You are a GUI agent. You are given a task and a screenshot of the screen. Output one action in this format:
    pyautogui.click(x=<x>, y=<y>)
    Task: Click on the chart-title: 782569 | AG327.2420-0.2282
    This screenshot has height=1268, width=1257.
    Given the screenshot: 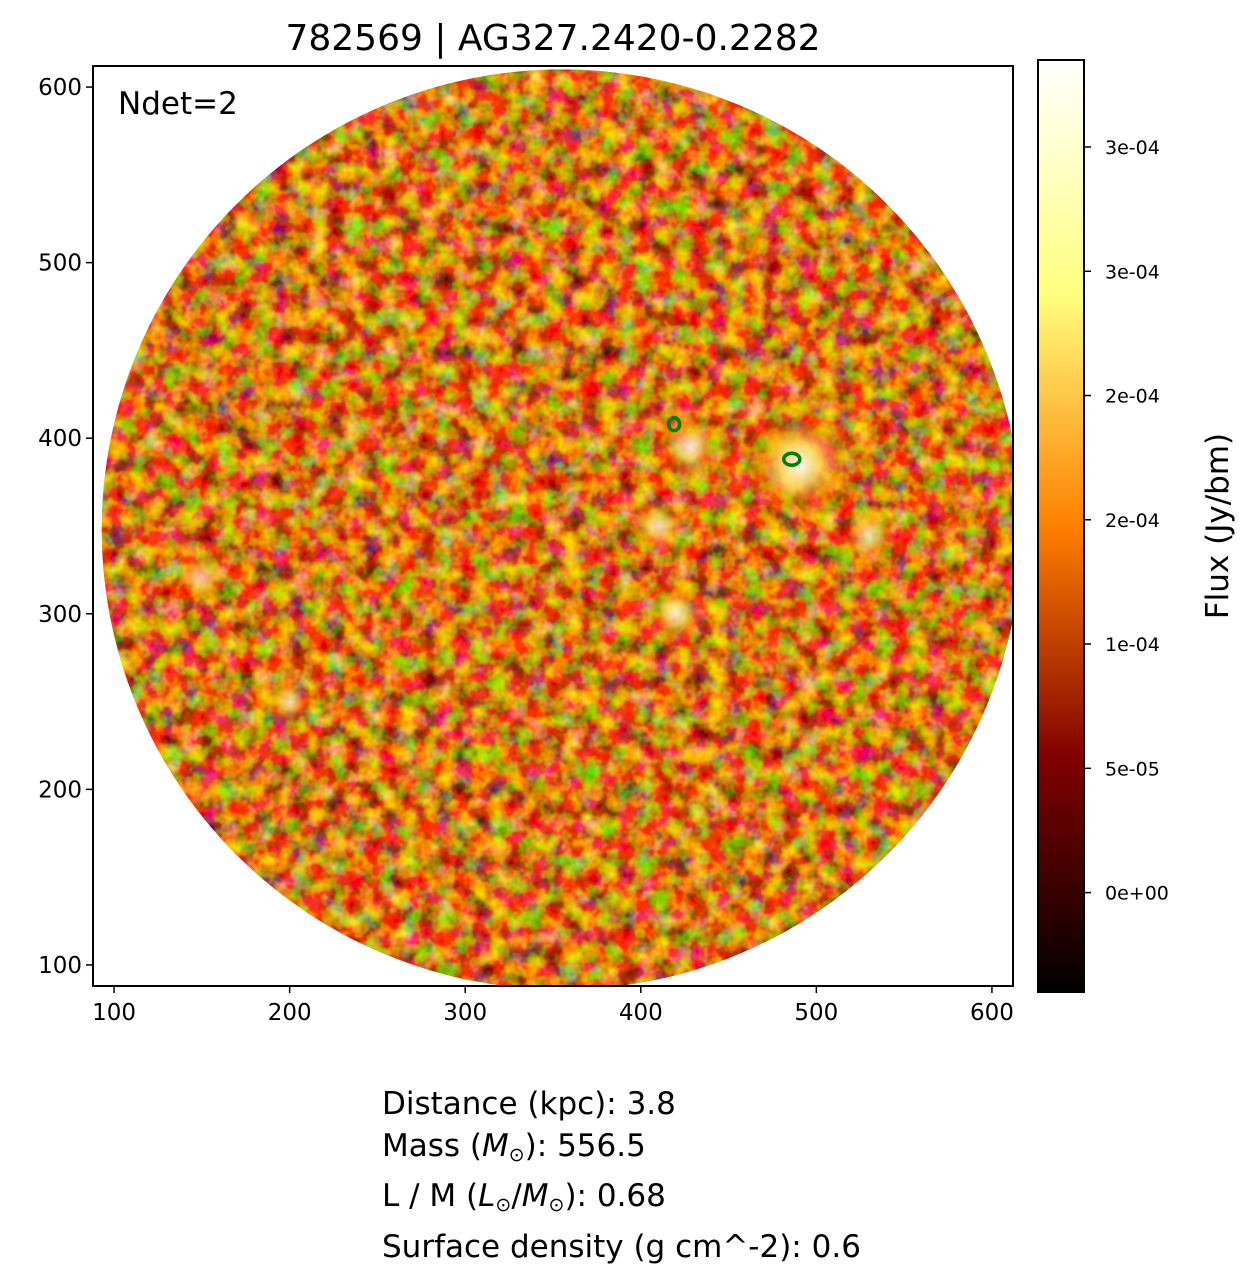 What is the action you would take?
    pyautogui.click(x=552, y=38)
    